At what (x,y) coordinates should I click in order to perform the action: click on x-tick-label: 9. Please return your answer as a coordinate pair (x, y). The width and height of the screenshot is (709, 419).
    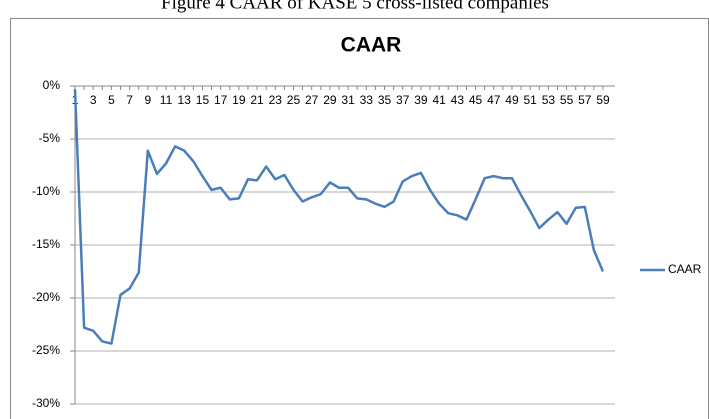
    Looking at the image, I should click on (147, 100).